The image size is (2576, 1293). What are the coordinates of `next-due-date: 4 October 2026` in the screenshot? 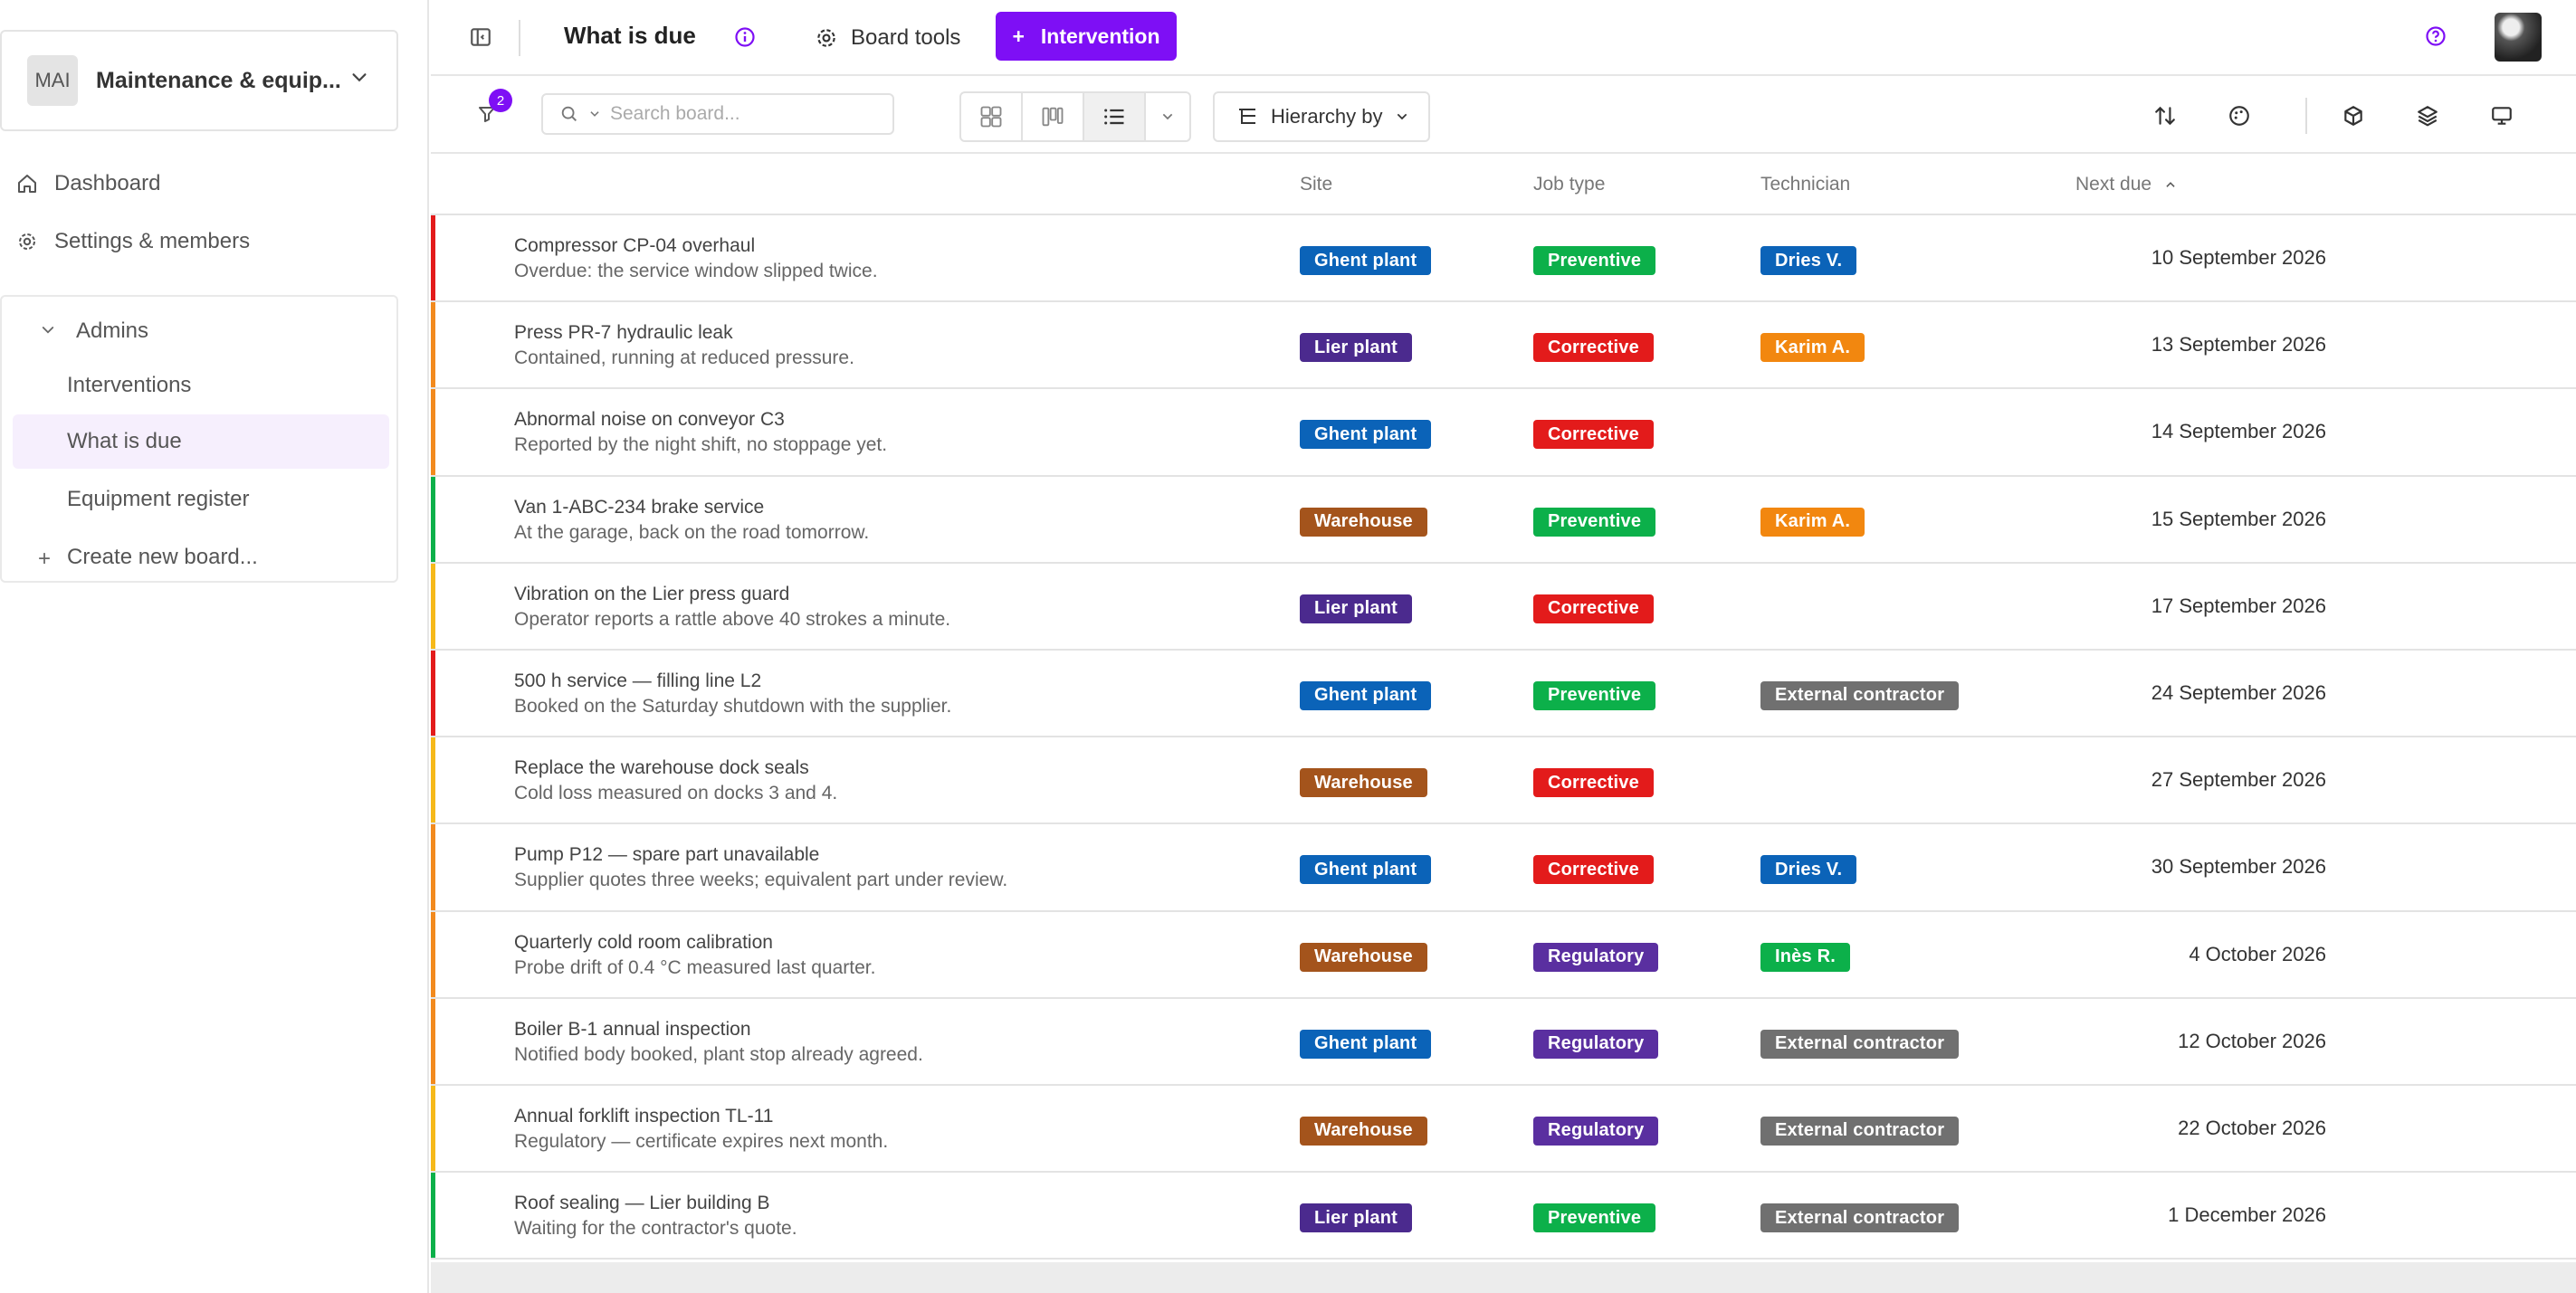 It's located at (2257, 953).